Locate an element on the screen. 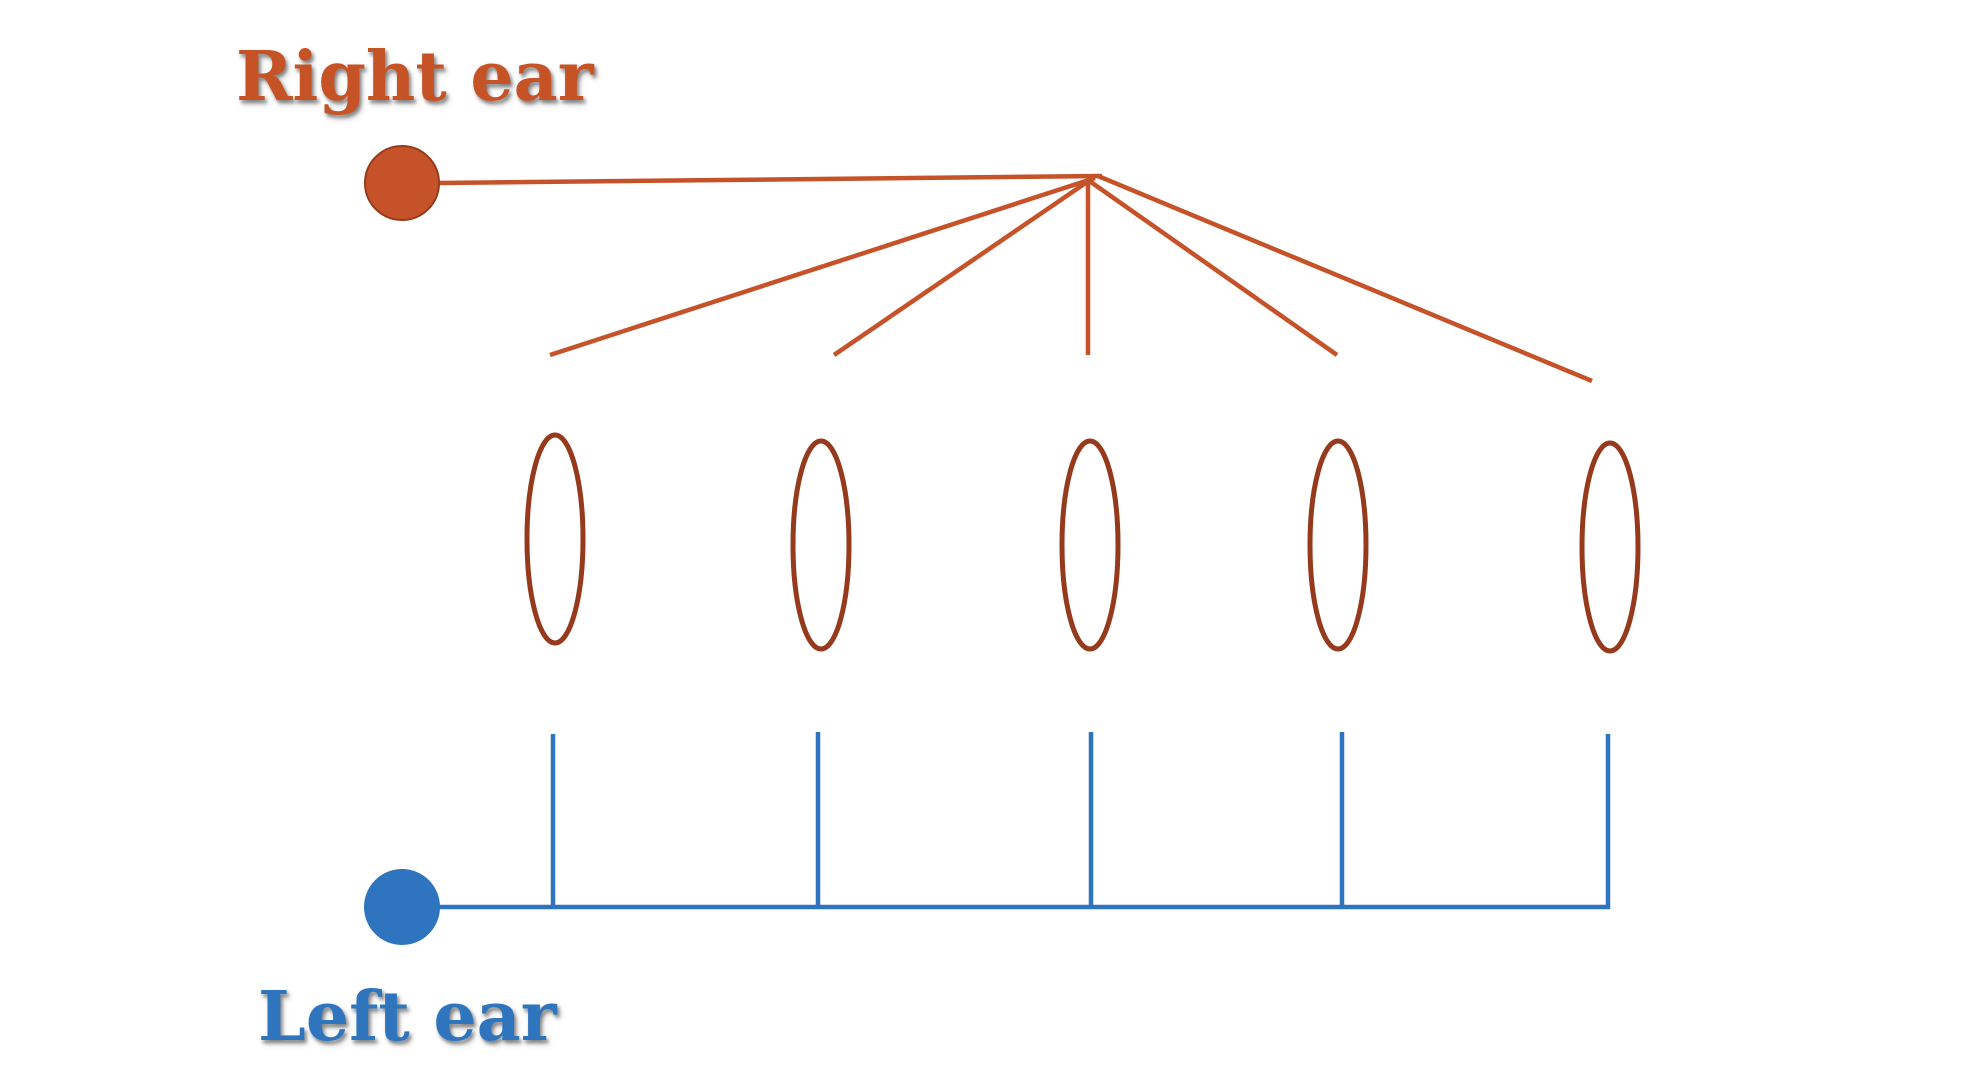 The width and height of the screenshot is (1986, 1086). left-ear-connections is located at coordinates (1024, 821).